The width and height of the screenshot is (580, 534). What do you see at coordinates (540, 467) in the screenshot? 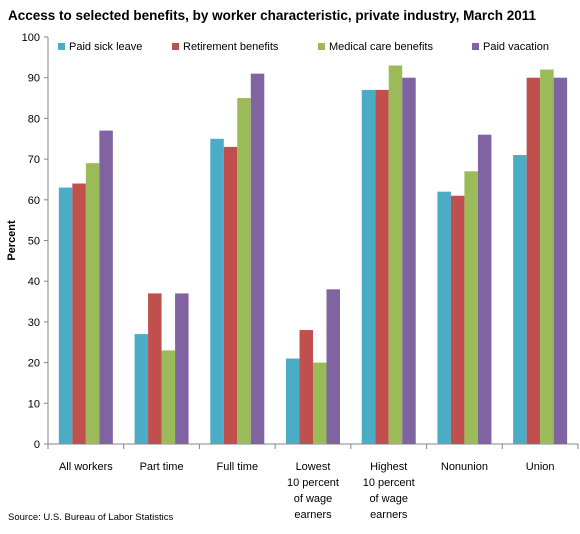
I see `x-tick-label: Union` at bounding box center [540, 467].